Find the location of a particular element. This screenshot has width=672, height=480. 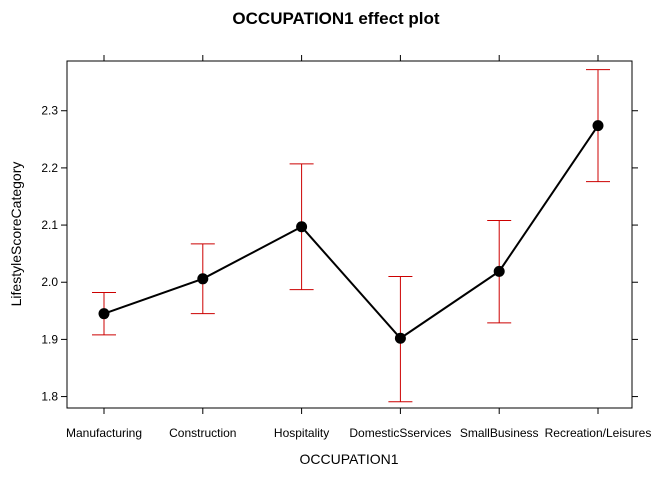

x-tick-label: Construction is located at coordinates (202, 433).